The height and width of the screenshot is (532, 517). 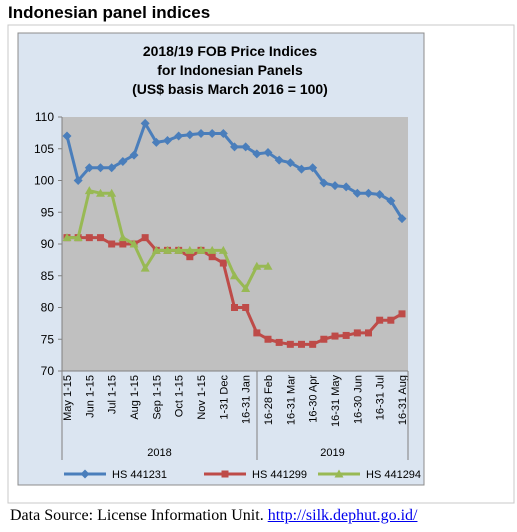 I want to click on x-tick-label: 16-28 Feb, so click(x=269, y=400).